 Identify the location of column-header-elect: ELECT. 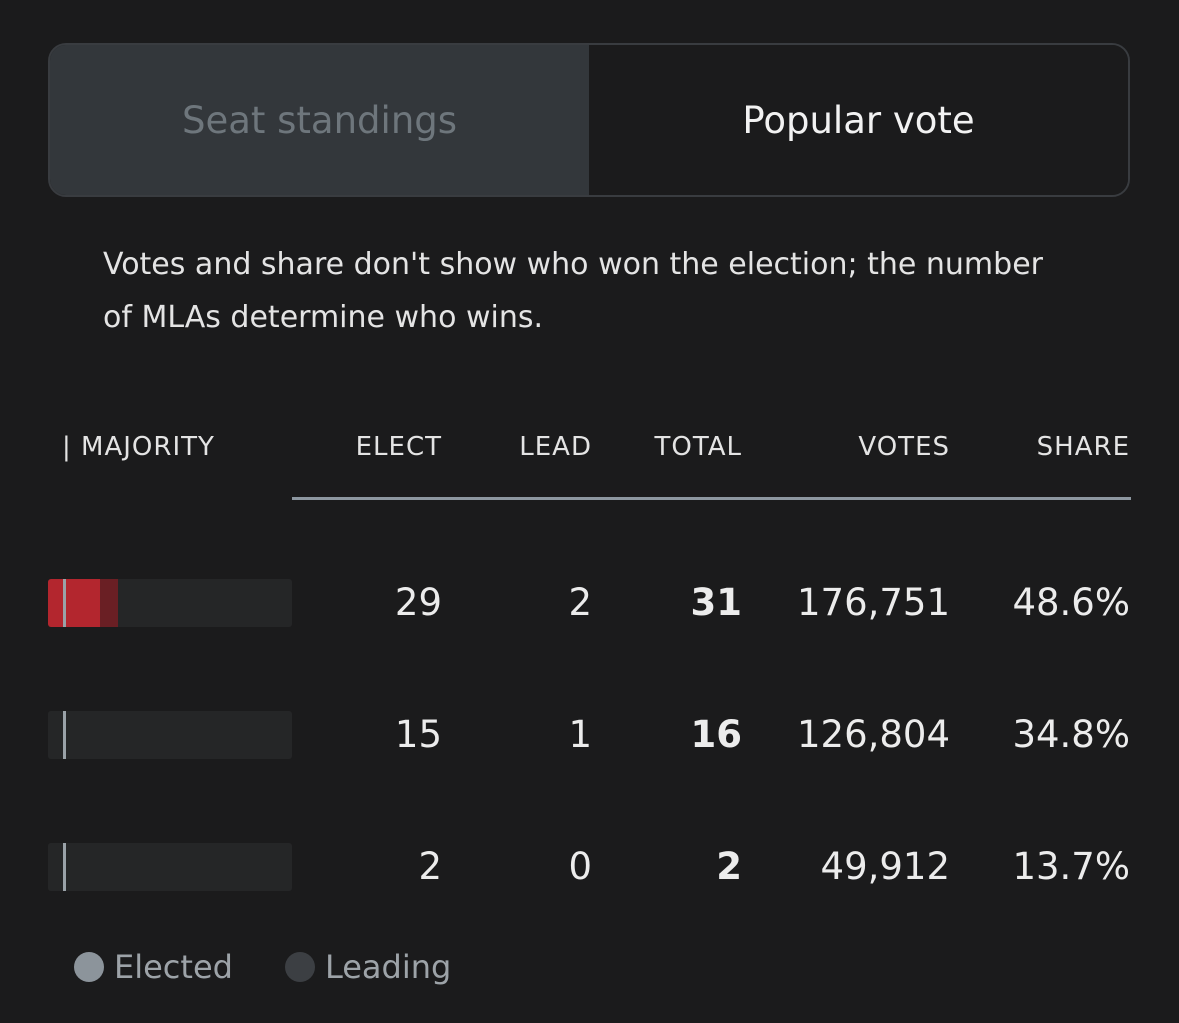
(398, 447).